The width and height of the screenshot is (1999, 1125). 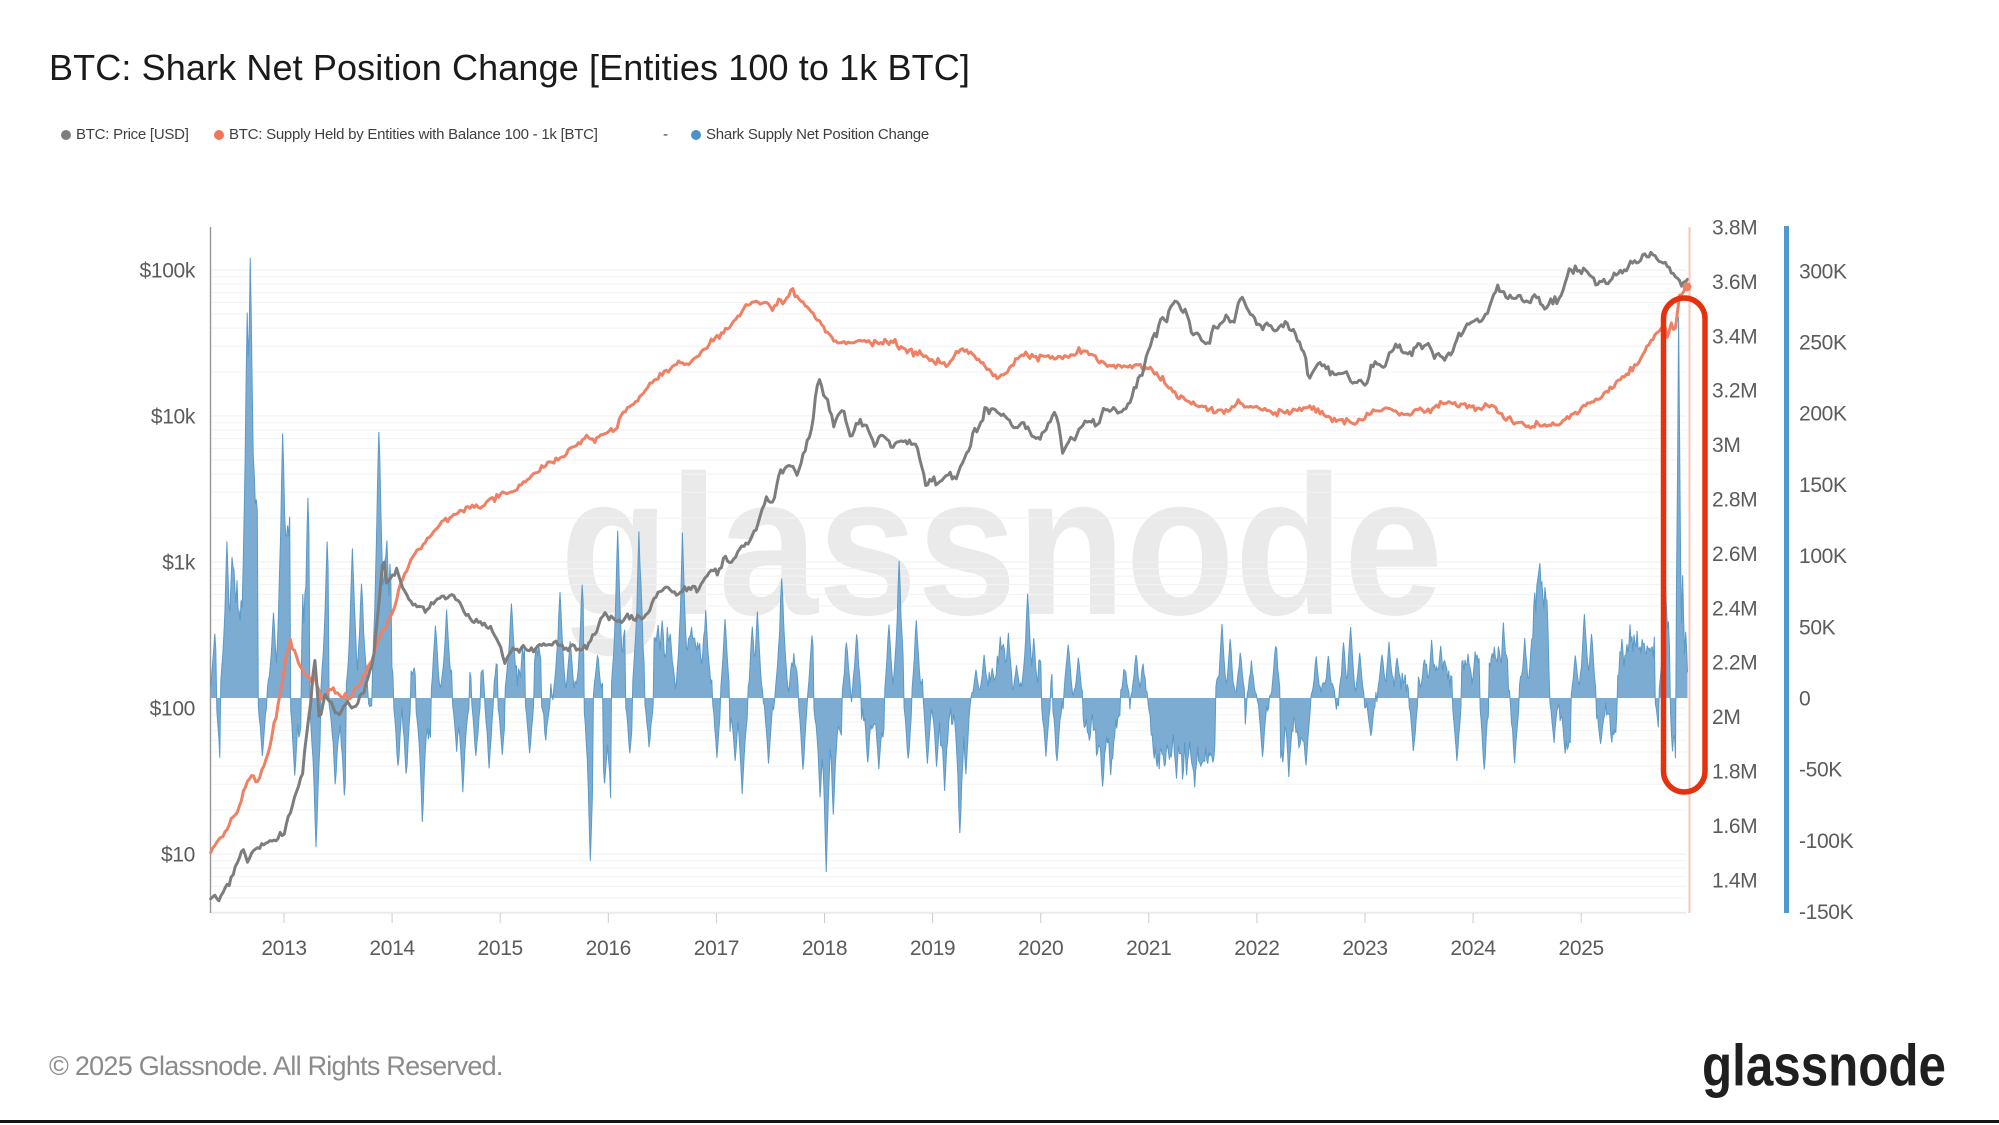 I want to click on svg-text: 2024, so click(x=1473, y=948).